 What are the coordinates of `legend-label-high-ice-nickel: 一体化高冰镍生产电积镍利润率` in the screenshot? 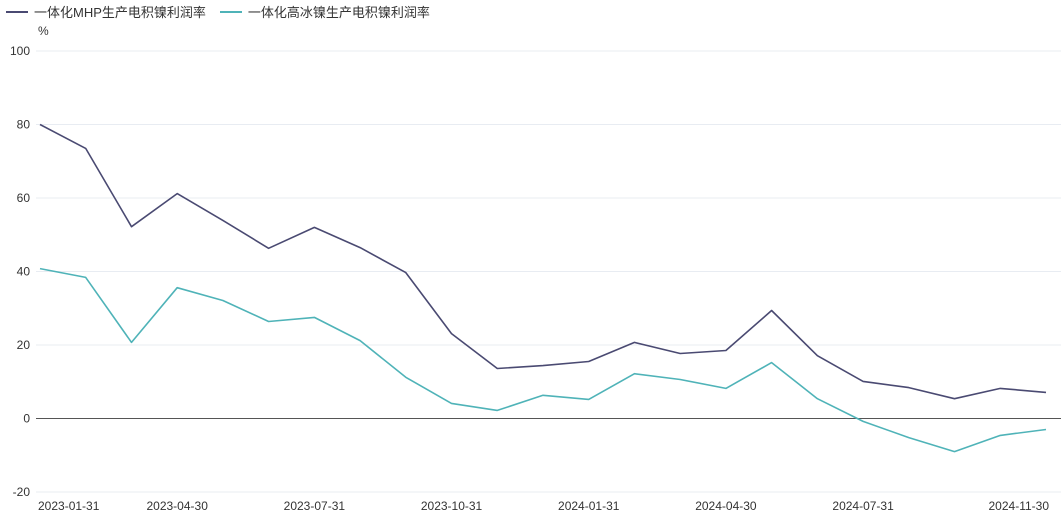 It's located at (338, 12).